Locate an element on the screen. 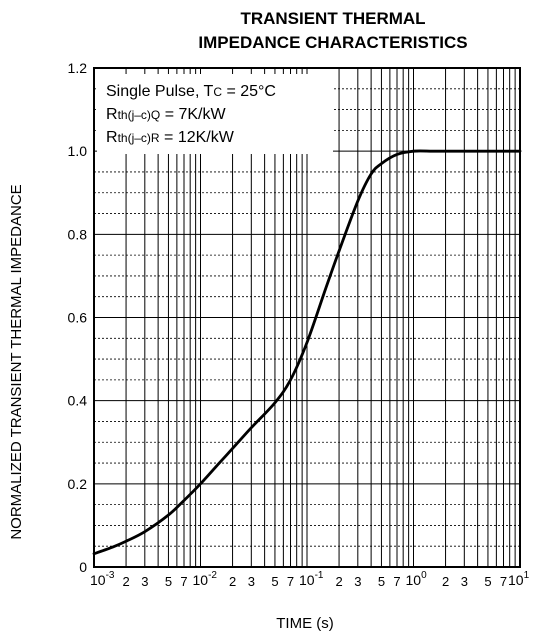 The width and height of the screenshot is (536, 641). chart-subtitle: IMPEDANCE CHARACTERISTICS is located at coordinates (332, 42).